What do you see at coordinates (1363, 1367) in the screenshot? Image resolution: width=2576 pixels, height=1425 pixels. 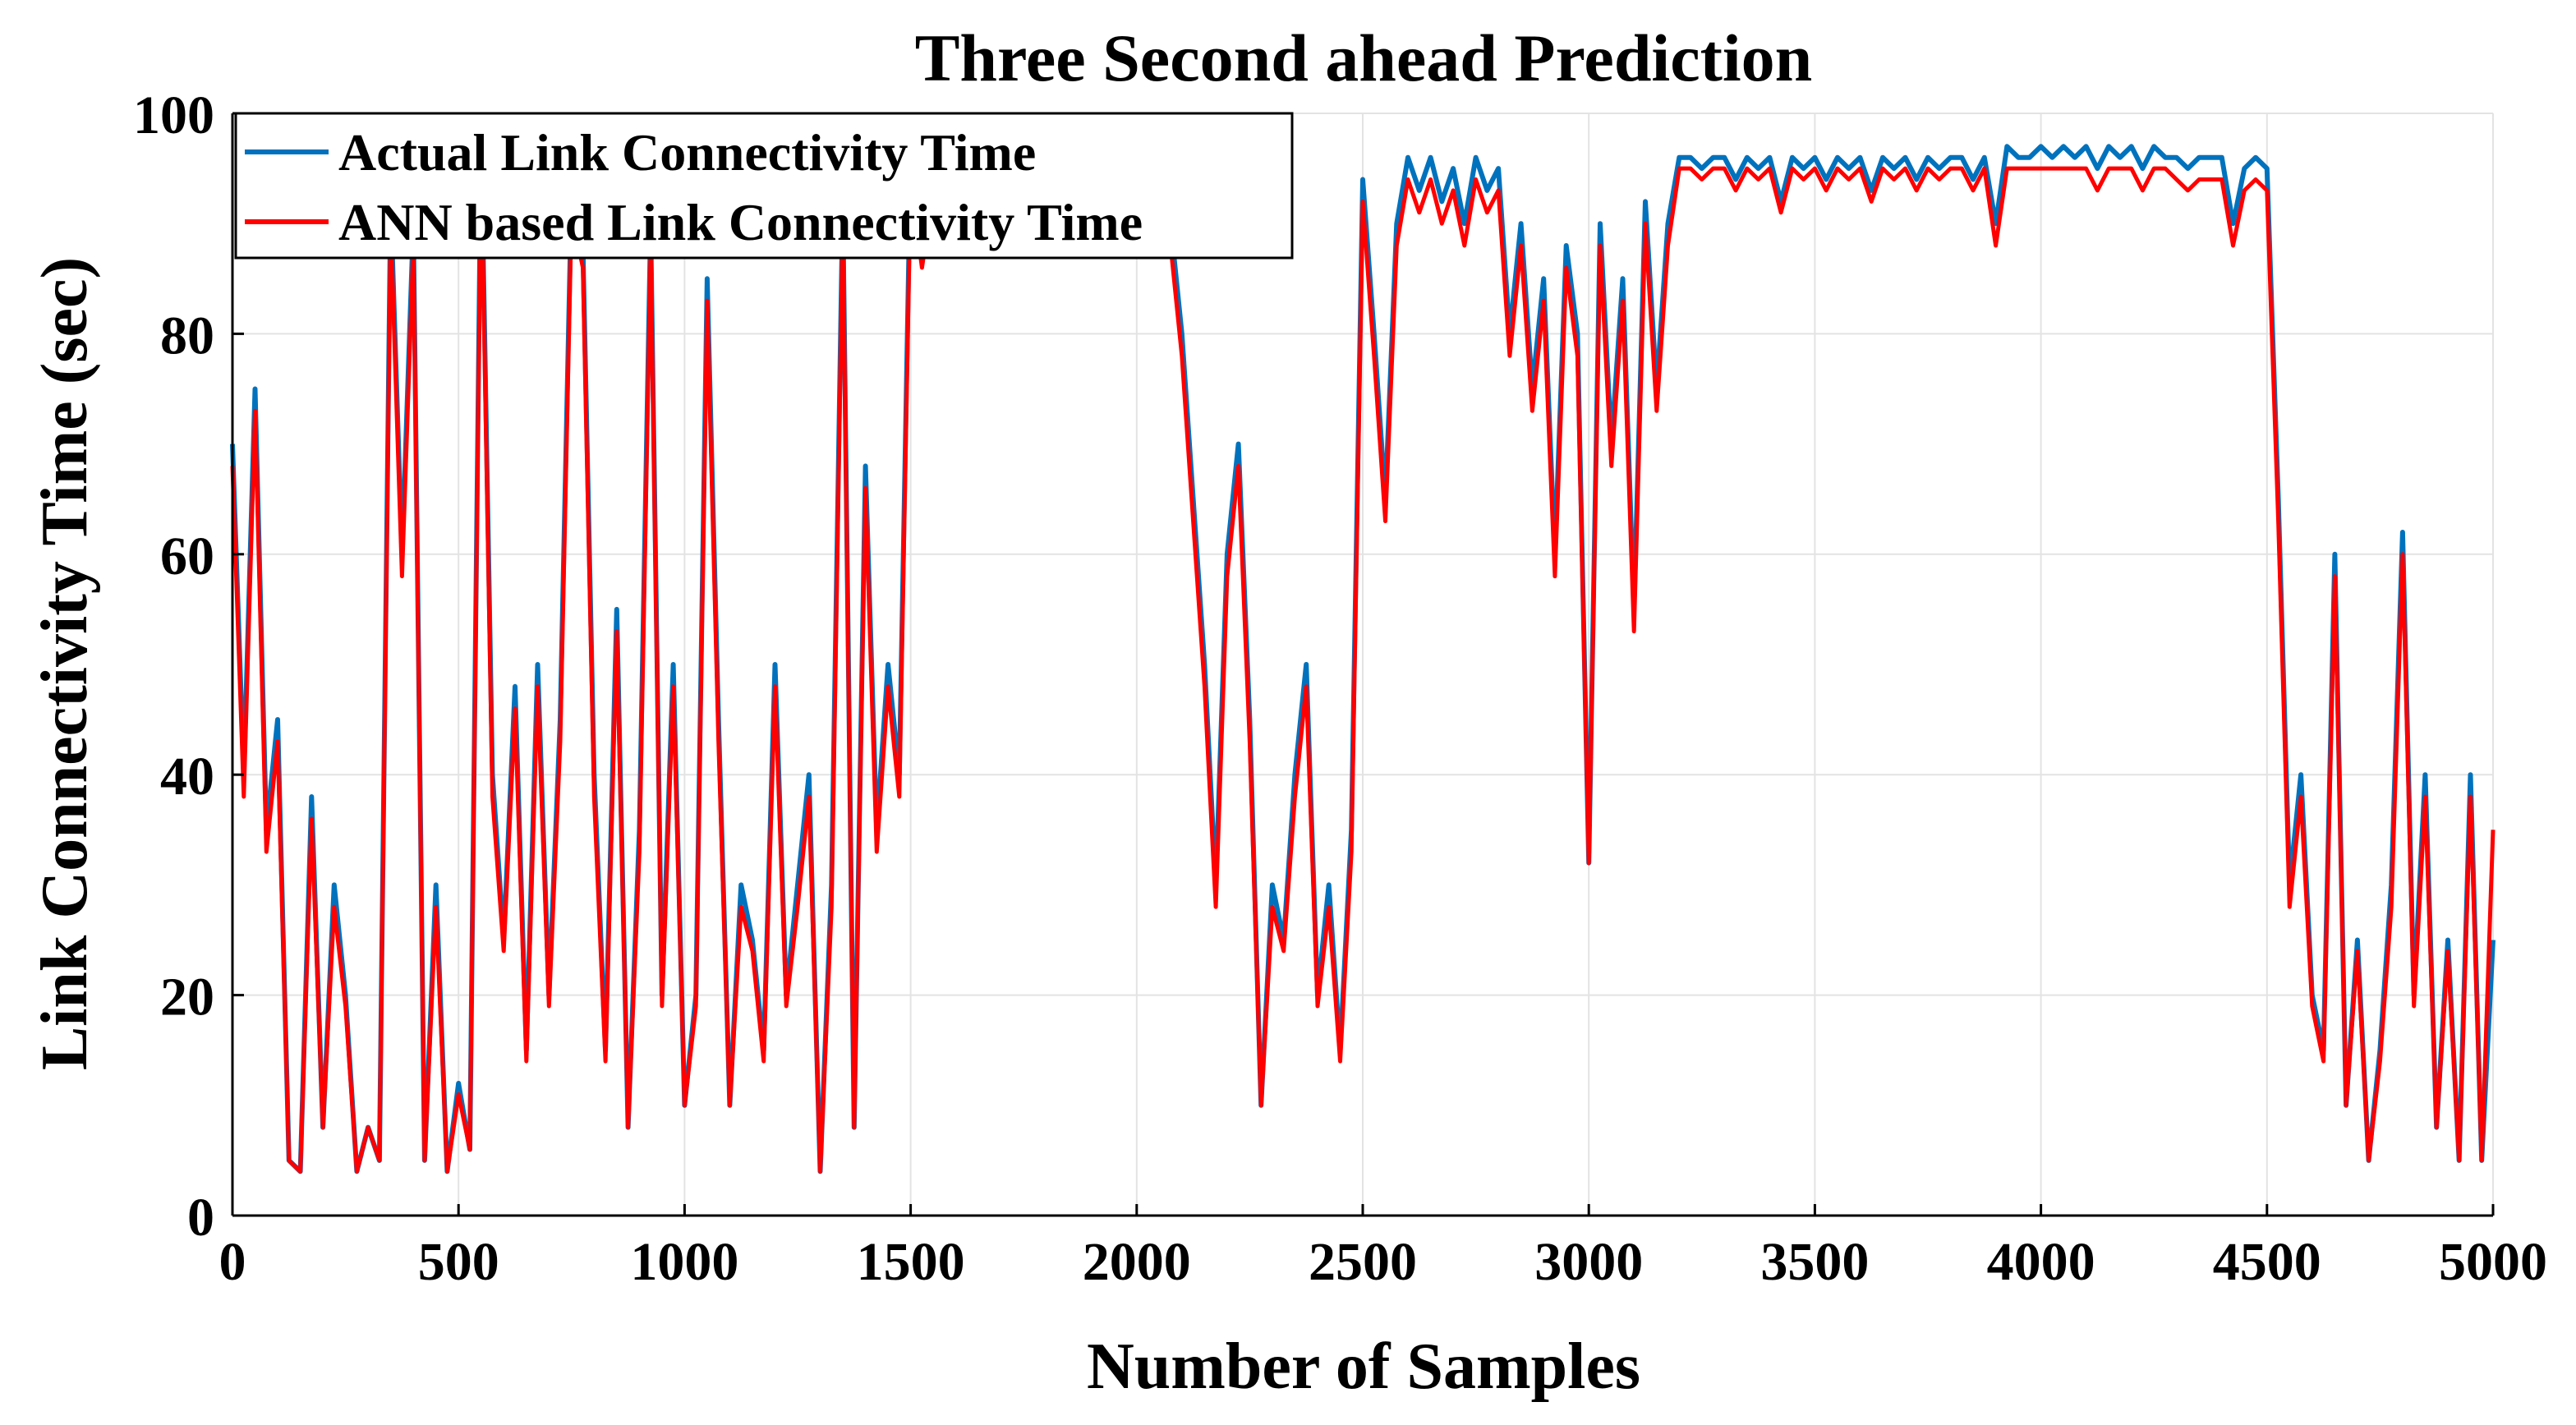 I see `x-axis-label: Number of Samples` at bounding box center [1363, 1367].